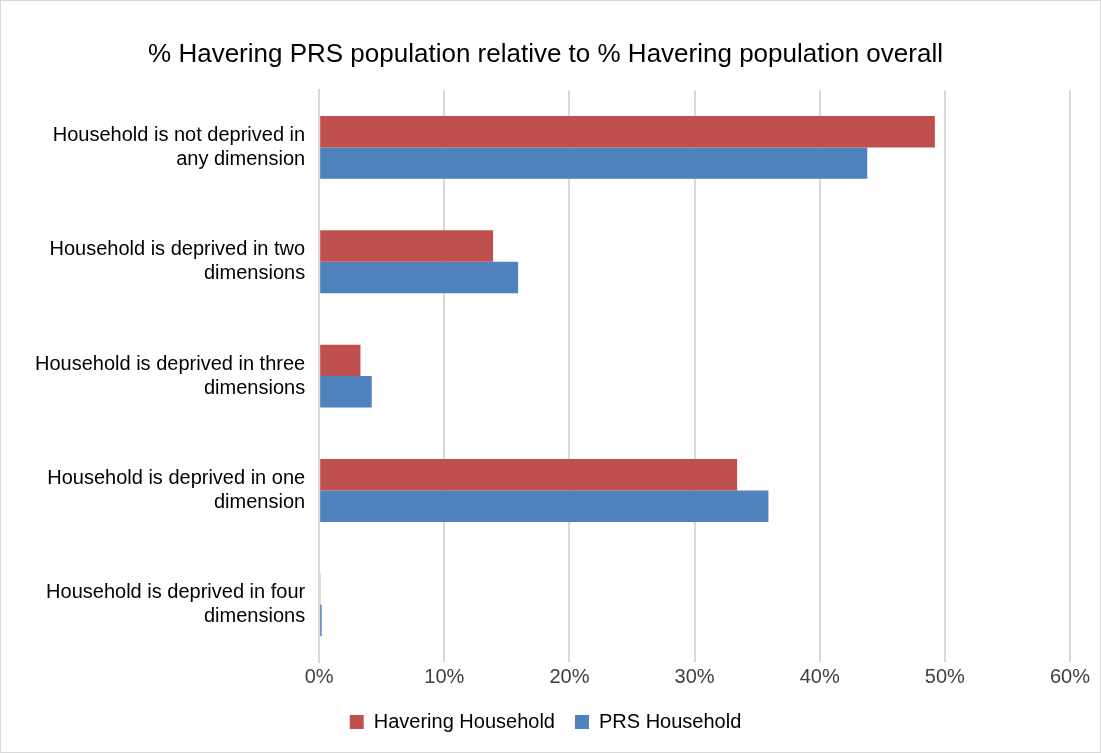 This screenshot has width=1101, height=753. Describe the element at coordinates (319, 675) in the screenshot. I see `x-tick-label: 0%` at that location.